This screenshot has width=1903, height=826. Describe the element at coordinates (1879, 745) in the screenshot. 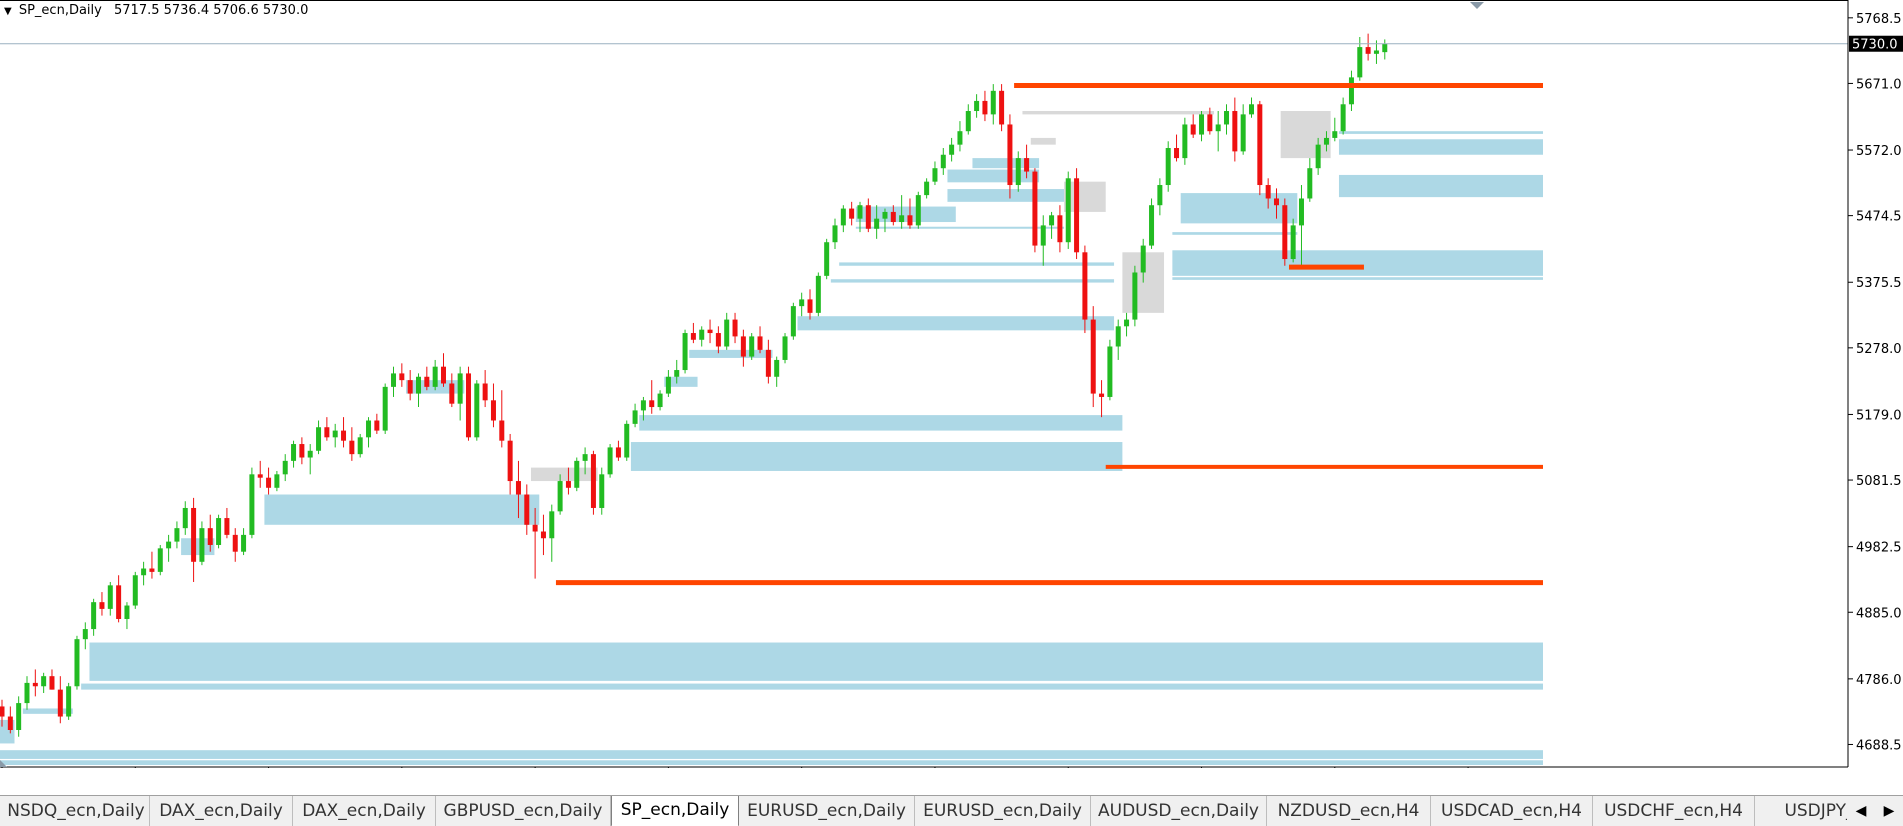

I see `price-tick-label: 4688.5` at that location.